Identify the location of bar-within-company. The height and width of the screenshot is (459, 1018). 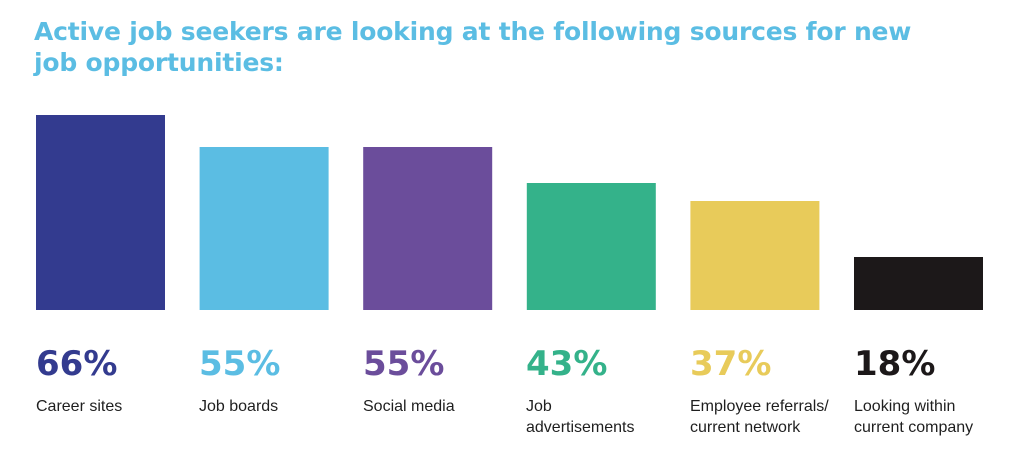
(918, 283).